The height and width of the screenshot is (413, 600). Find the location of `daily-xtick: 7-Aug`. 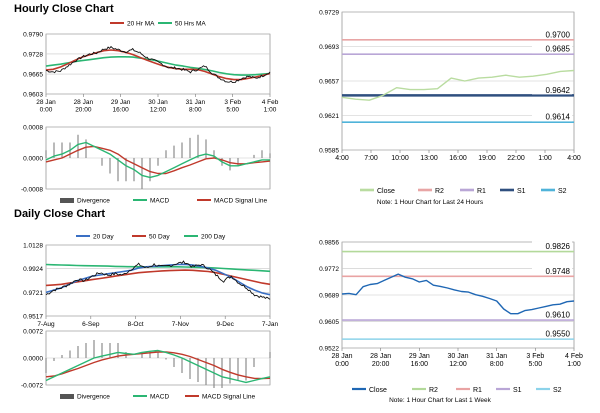

daily-xtick: 7-Aug is located at coordinates (46, 324).